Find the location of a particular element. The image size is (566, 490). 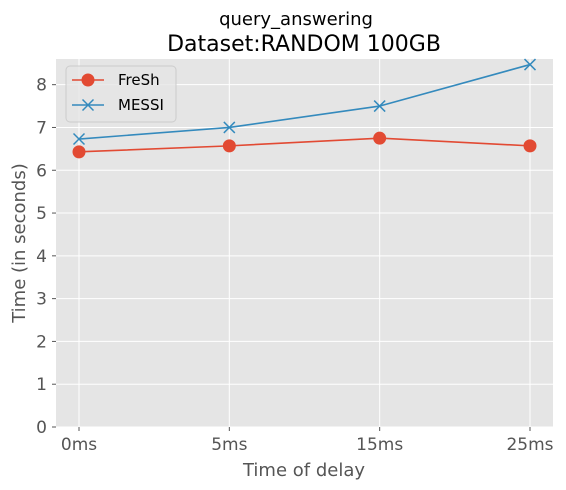

x-tick-label: 25ms is located at coordinates (529, 445).